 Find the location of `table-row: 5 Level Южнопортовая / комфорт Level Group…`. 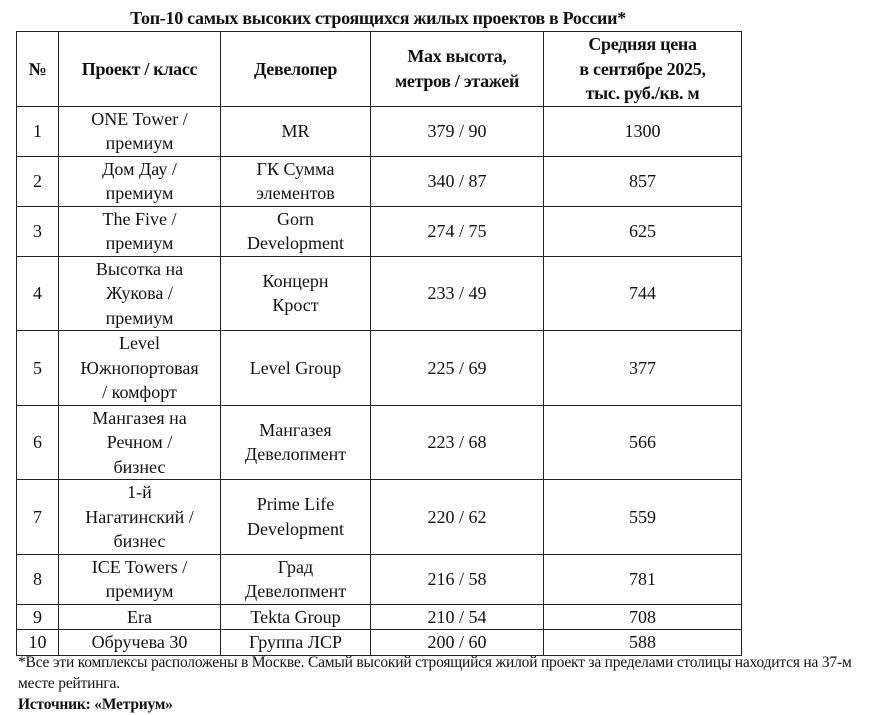

table-row: 5 Level Южнопортовая / комфорт Level Group… is located at coordinates (379, 368).